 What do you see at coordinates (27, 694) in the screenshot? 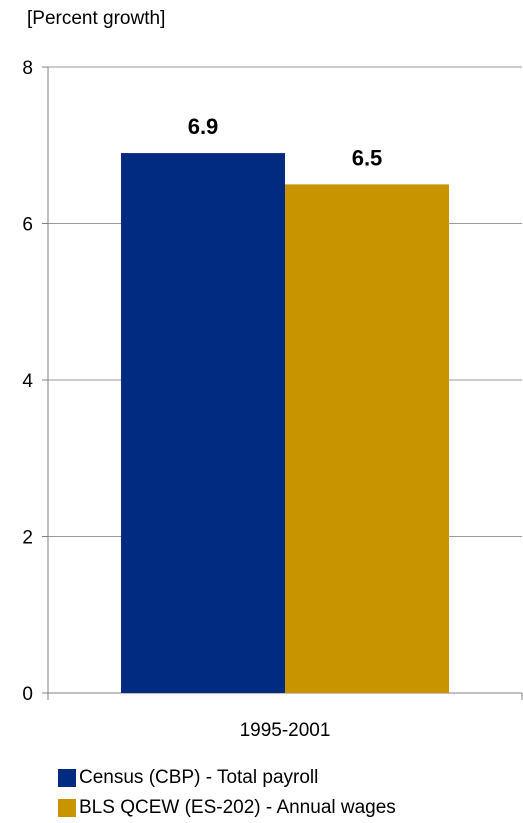
I see `y-tick-label: 0` at bounding box center [27, 694].